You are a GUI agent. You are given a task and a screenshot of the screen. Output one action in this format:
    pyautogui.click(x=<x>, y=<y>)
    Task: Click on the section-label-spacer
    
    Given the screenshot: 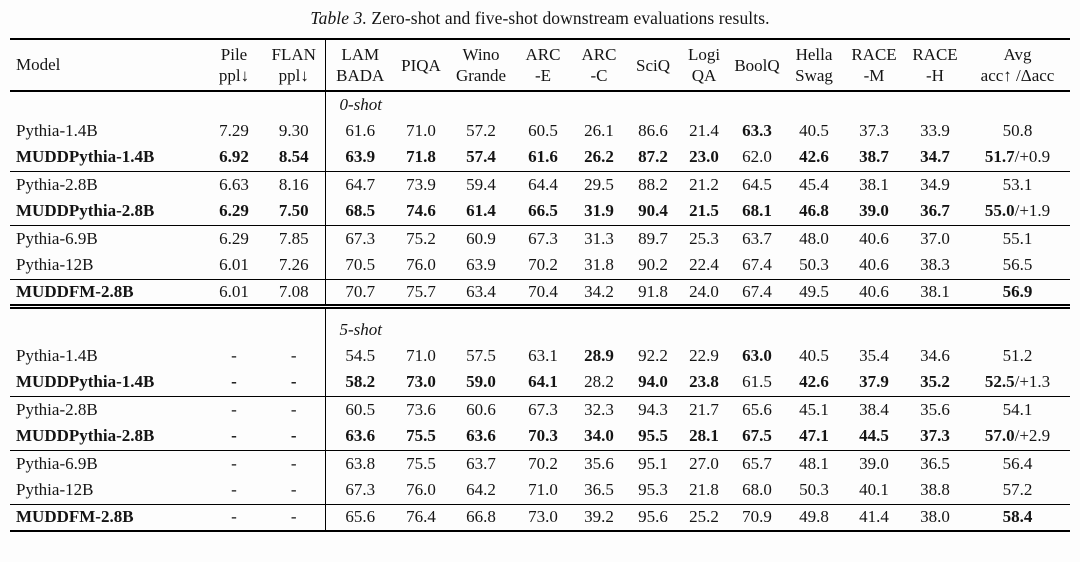 What is the action you would take?
    pyautogui.click(x=168, y=322)
    